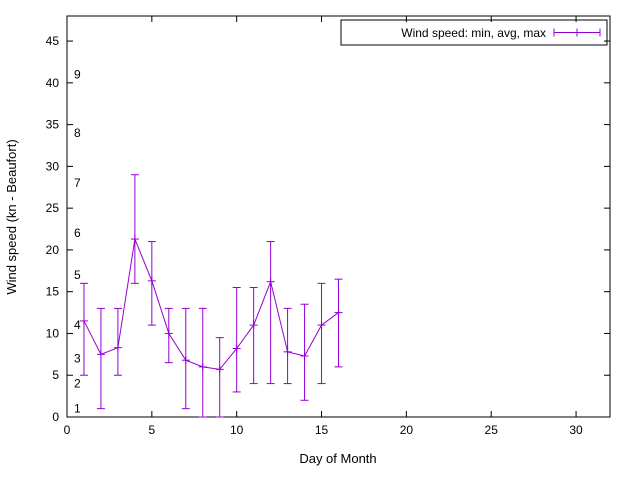  What do you see at coordinates (77, 133) in the screenshot?
I see `beaufort-label: 8` at bounding box center [77, 133].